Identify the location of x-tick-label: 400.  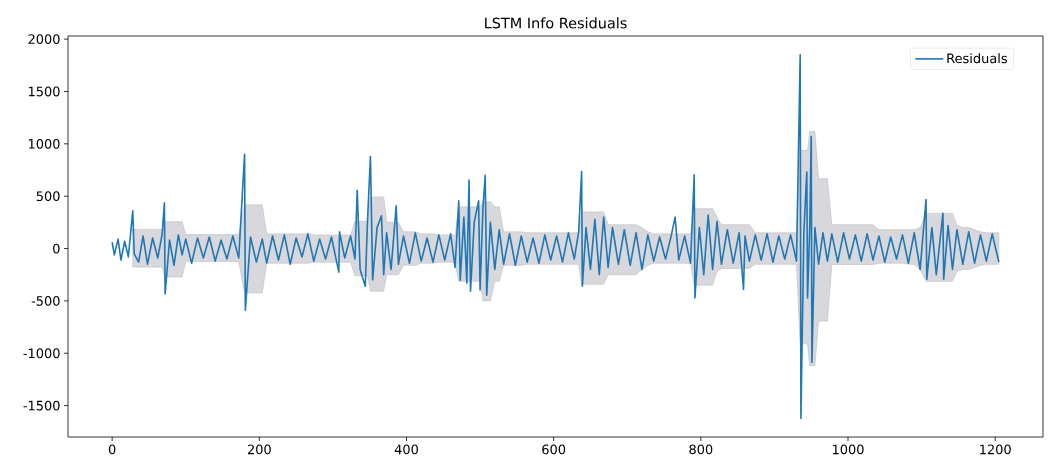
(406, 449).